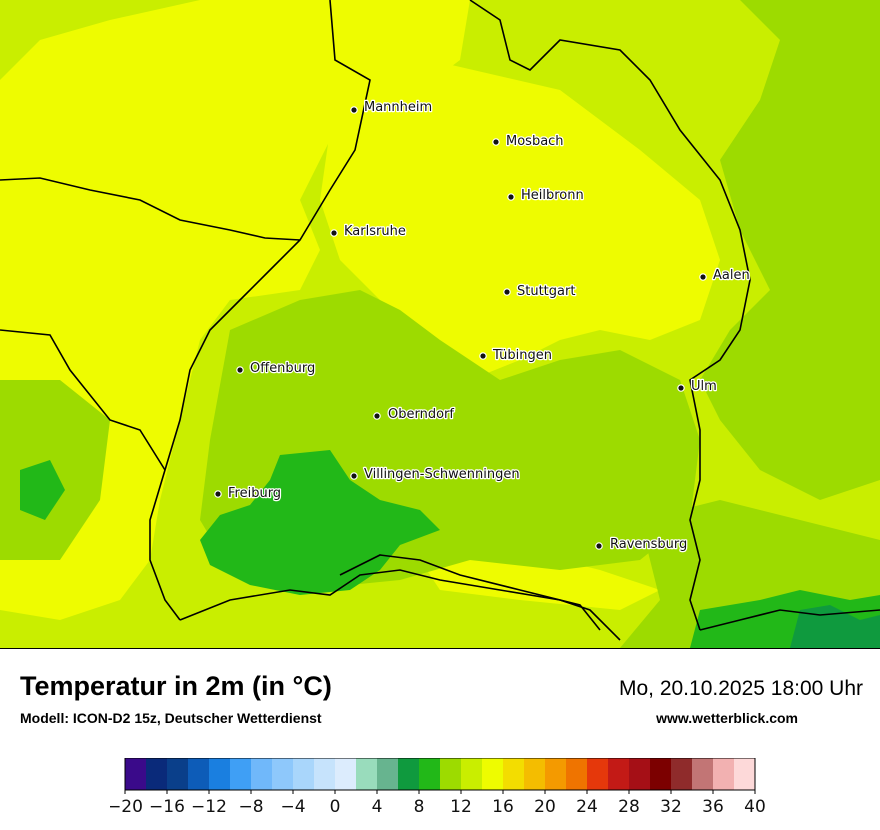 The width and height of the screenshot is (880, 830). Describe the element at coordinates (320, 522) in the screenshot. I see `temperature-zone-darkgreen-schwarzwald` at that location.